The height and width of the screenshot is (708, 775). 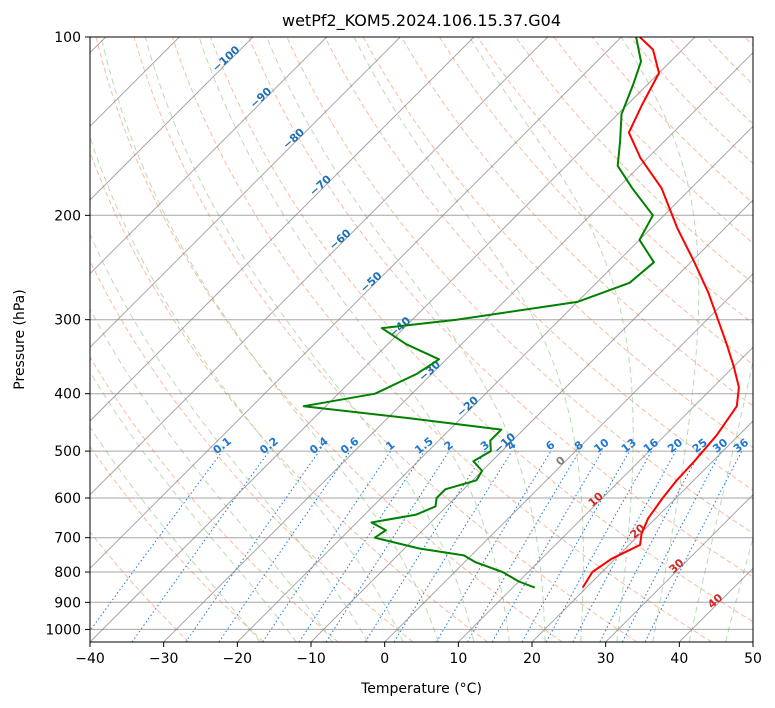 I want to click on isotherm-label: −70, so click(x=320, y=185).